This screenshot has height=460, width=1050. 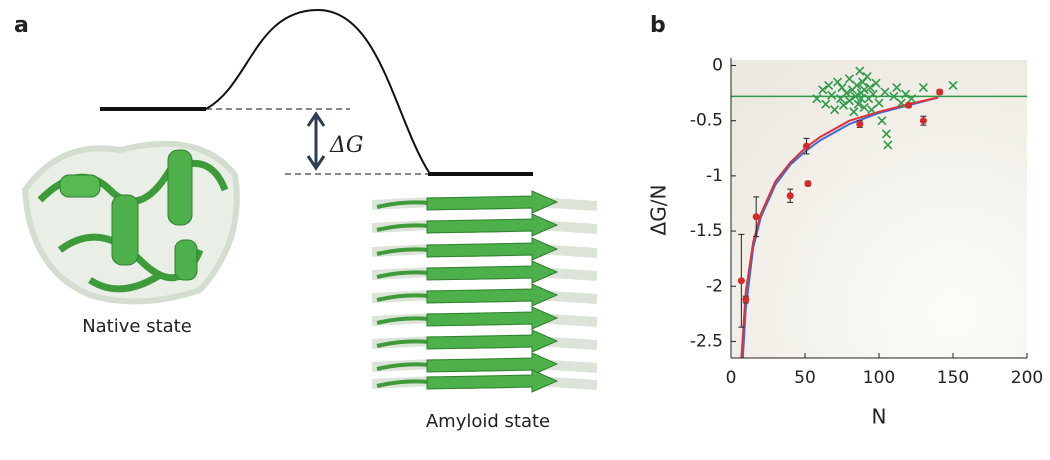 I want to click on panel-label: b, so click(x=658, y=25).